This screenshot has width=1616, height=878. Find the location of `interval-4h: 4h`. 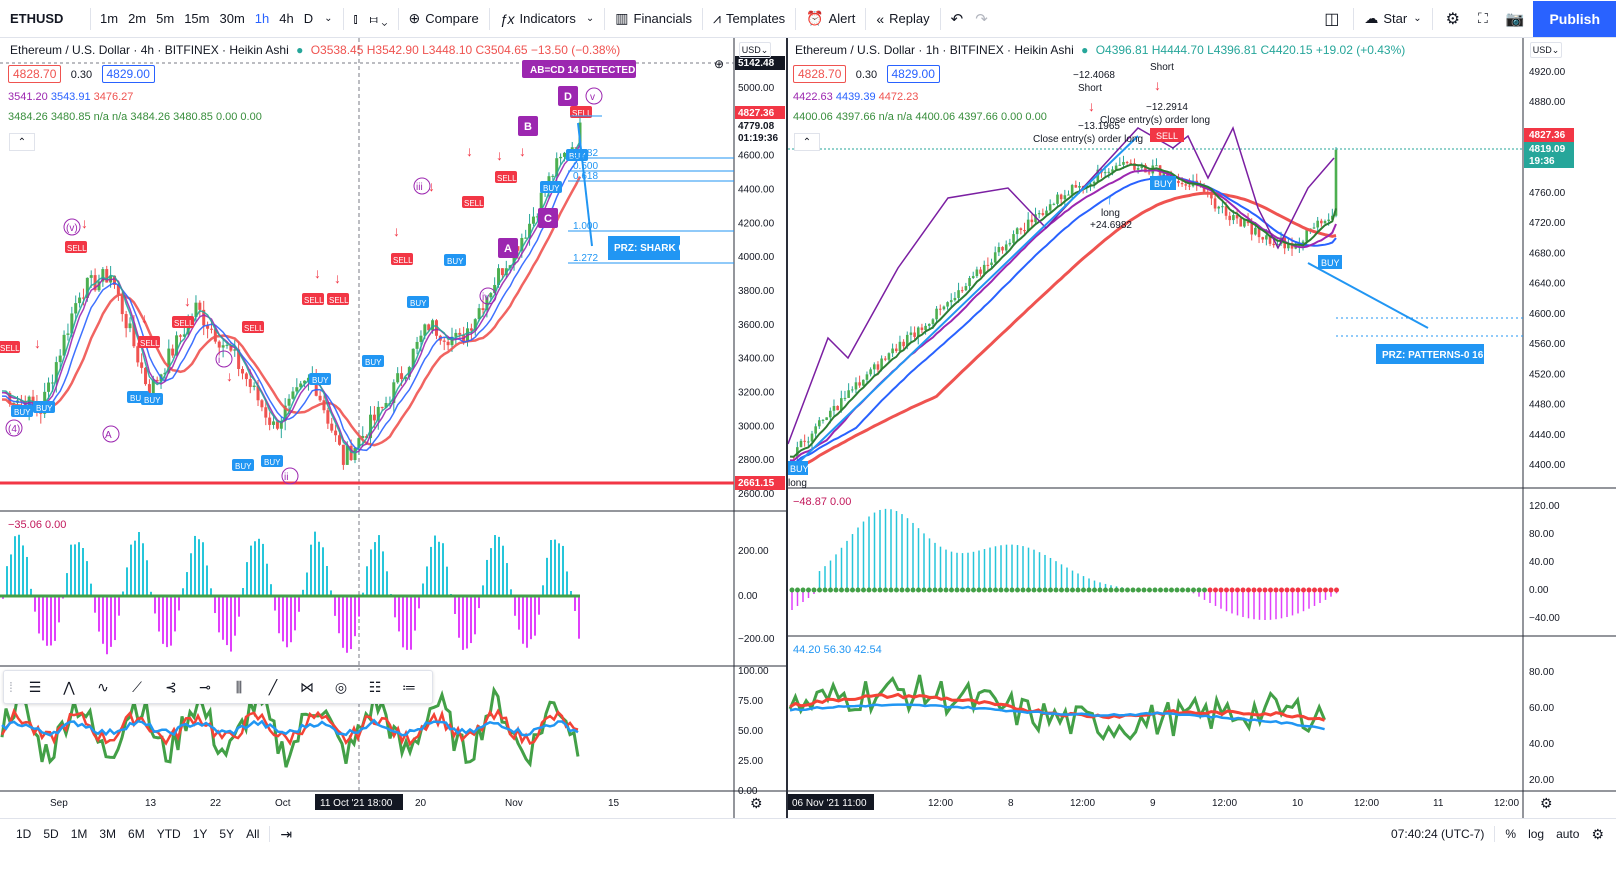

interval-4h: 4h is located at coordinates (286, 18).